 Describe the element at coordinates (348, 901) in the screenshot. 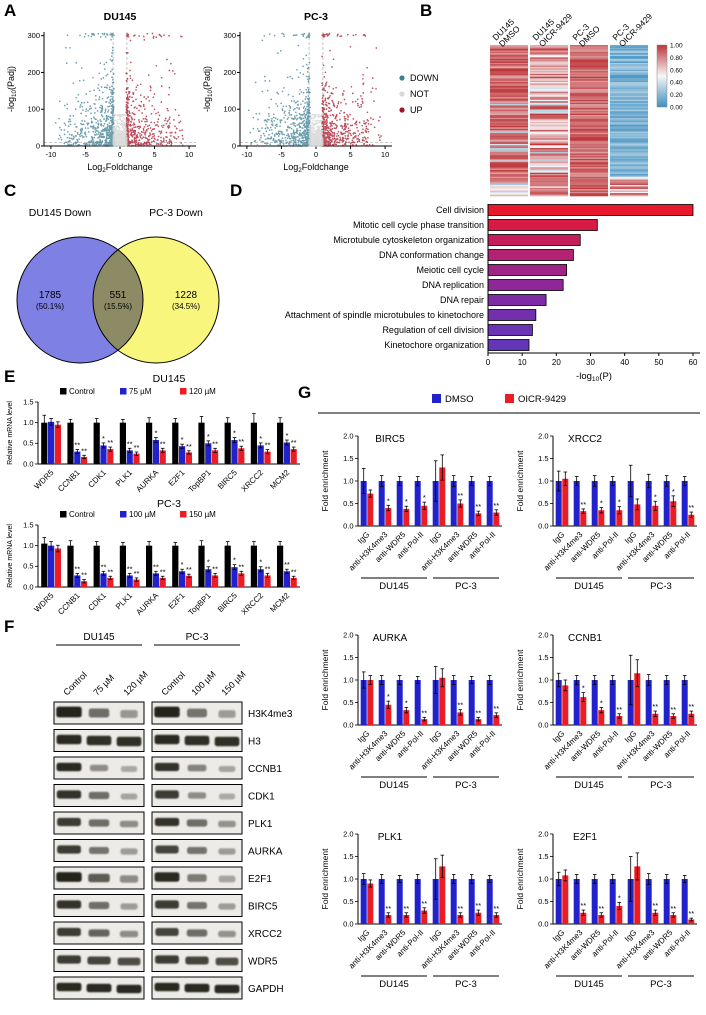

I see `y-tick-label: 0.5` at that location.